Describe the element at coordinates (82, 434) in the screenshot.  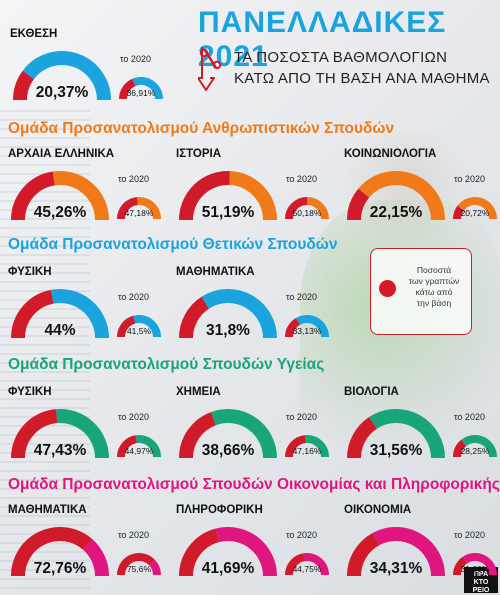
I see `item-6-gauge-2021-remainder-arc` at that location.